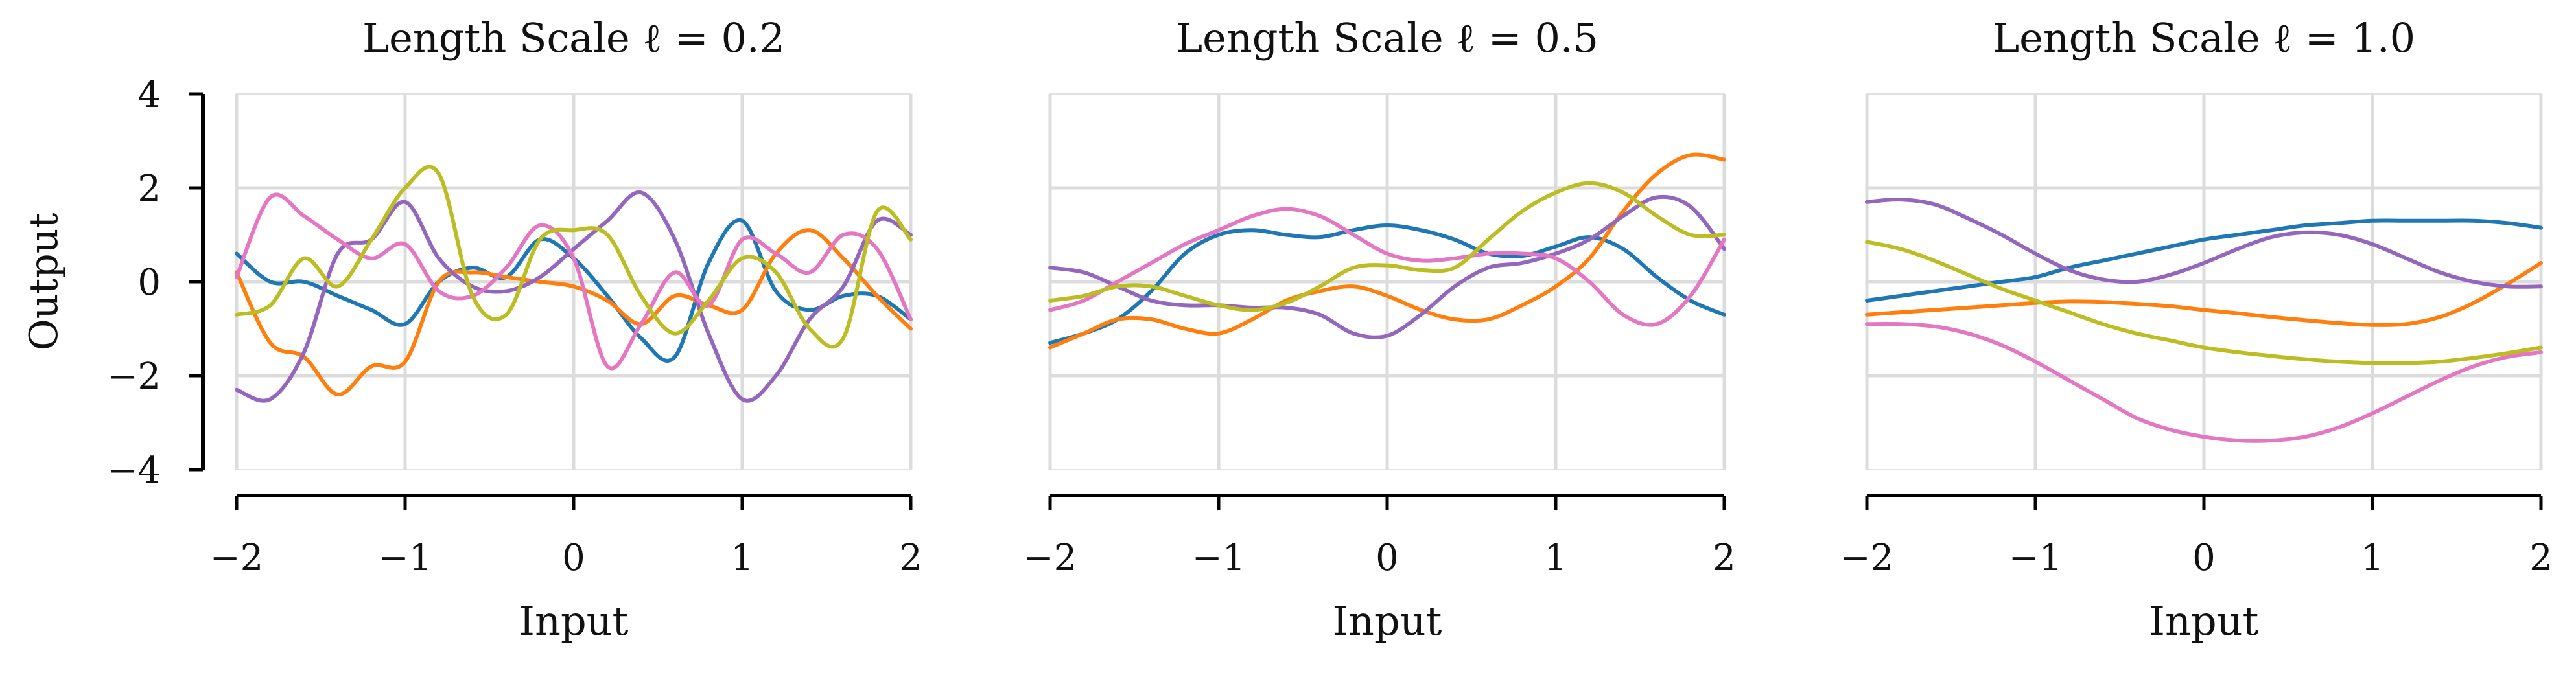 The height and width of the screenshot is (697, 2576). I want to click on shared-y-axis-label: Output, so click(44, 281).